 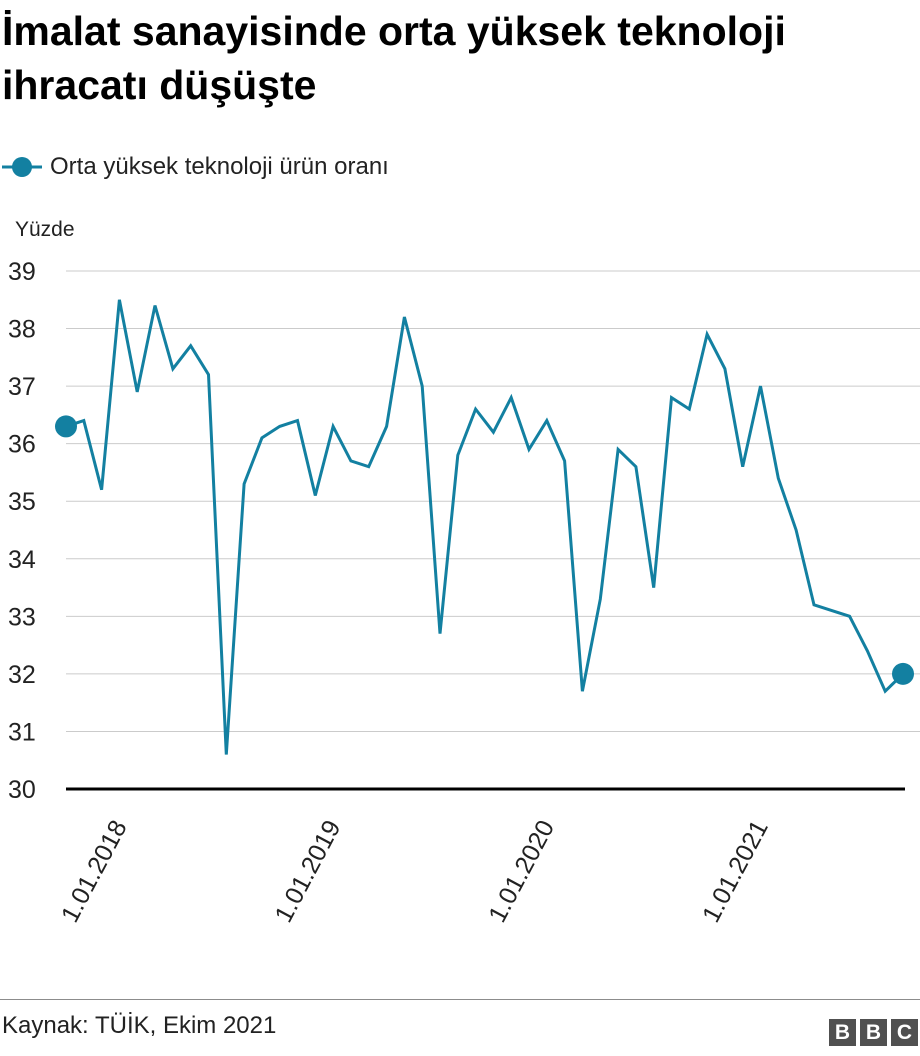 I want to click on y-tick-label: 34, so click(x=22, y=560).